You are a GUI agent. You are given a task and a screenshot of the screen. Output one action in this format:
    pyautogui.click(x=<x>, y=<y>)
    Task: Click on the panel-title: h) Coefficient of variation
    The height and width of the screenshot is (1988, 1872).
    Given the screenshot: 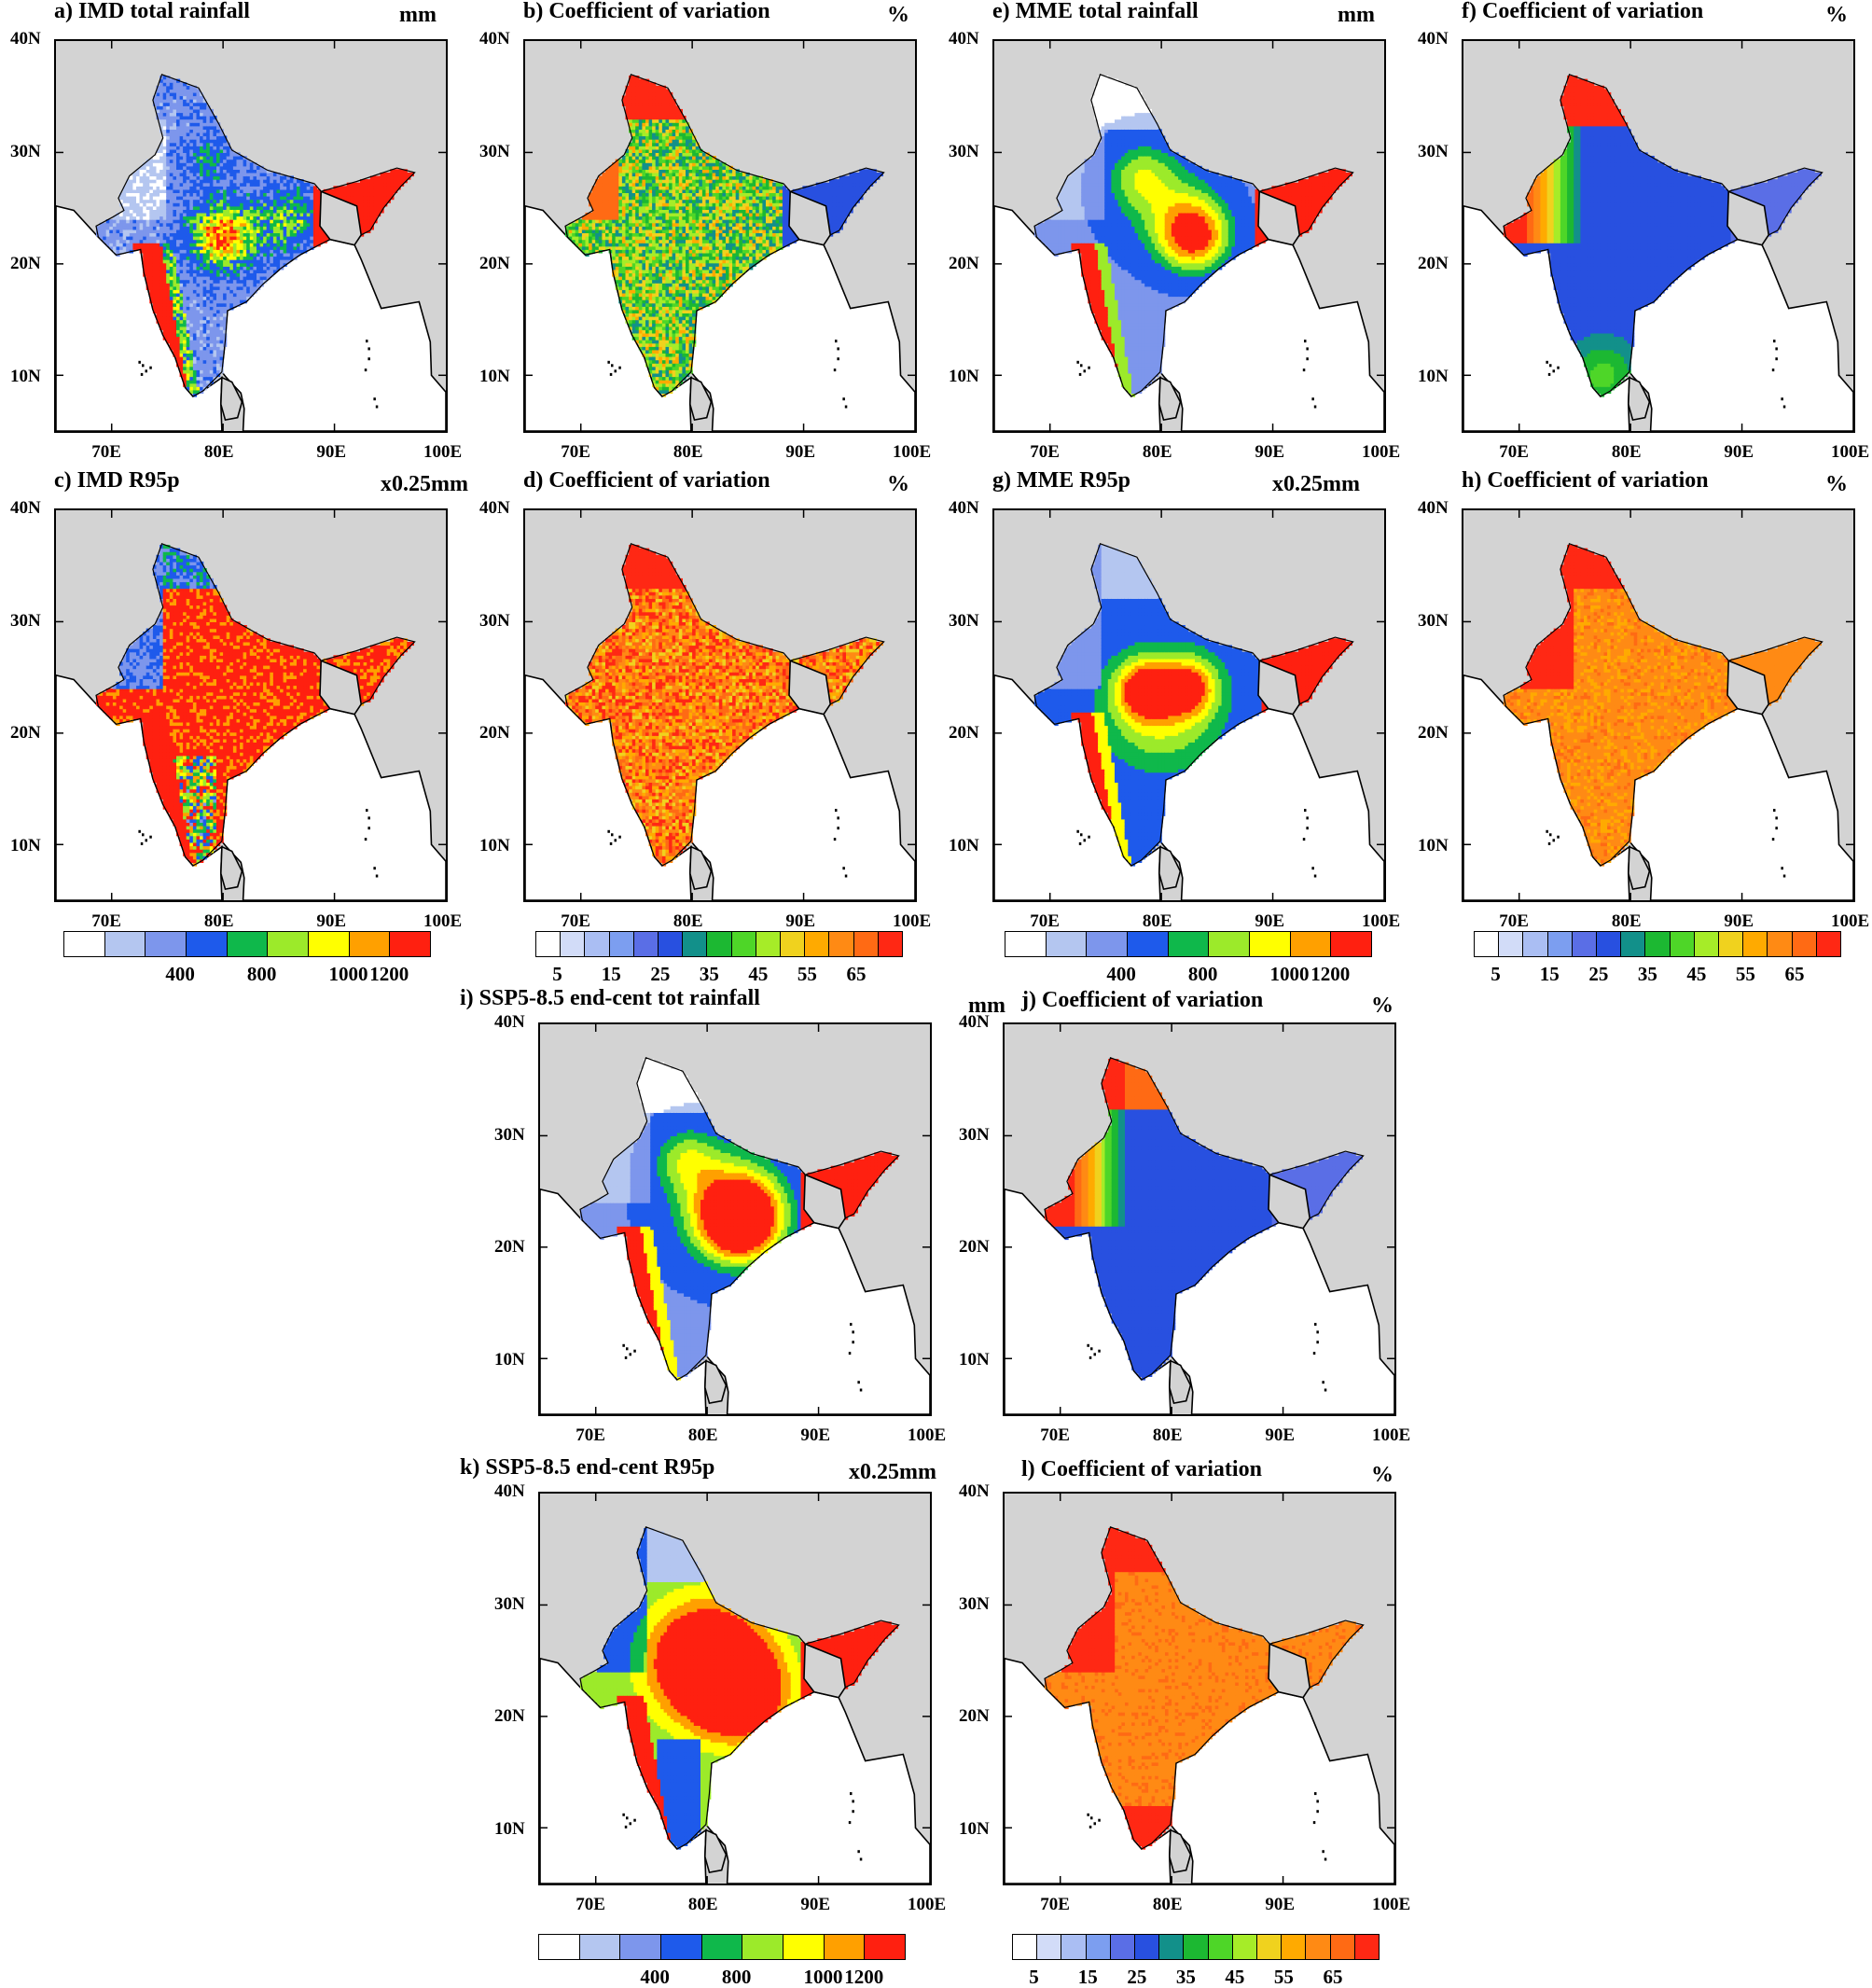 What is the action you would take?
    pyautogui.click(x=1585, y=481)
    